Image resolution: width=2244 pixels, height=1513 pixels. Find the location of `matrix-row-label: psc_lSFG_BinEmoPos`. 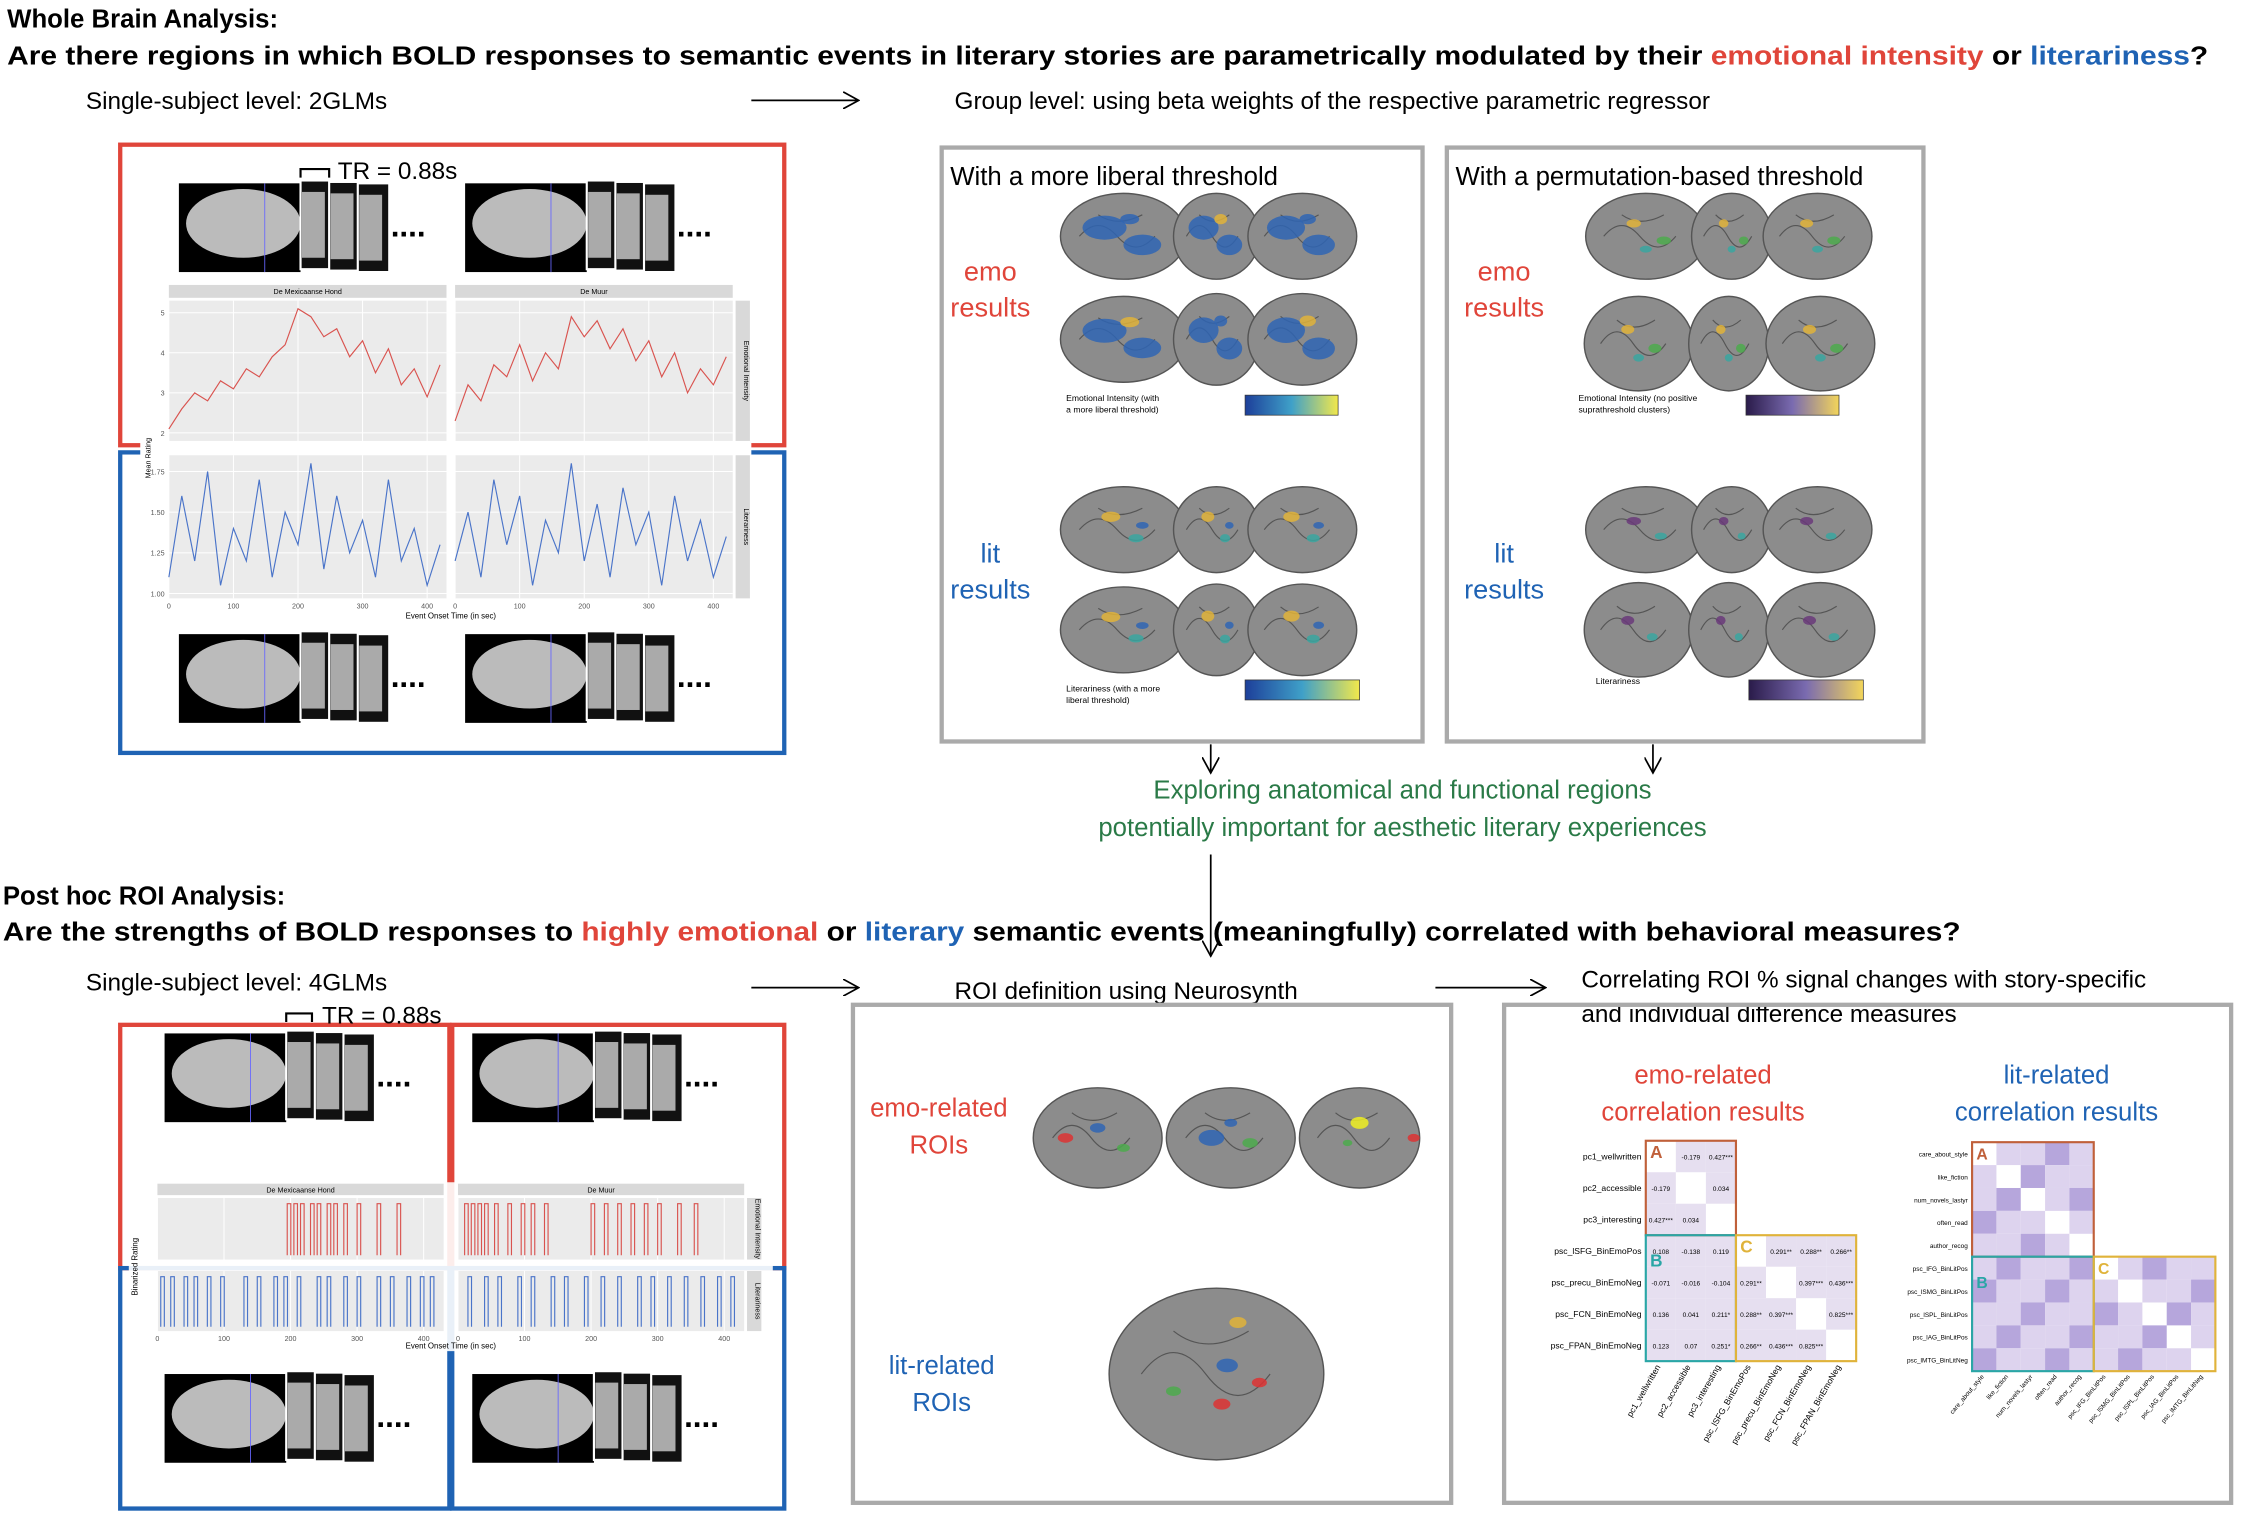

matrix-row-label: psc_lSFG_BinEmoPos is located at coordinates (1597, 1251).